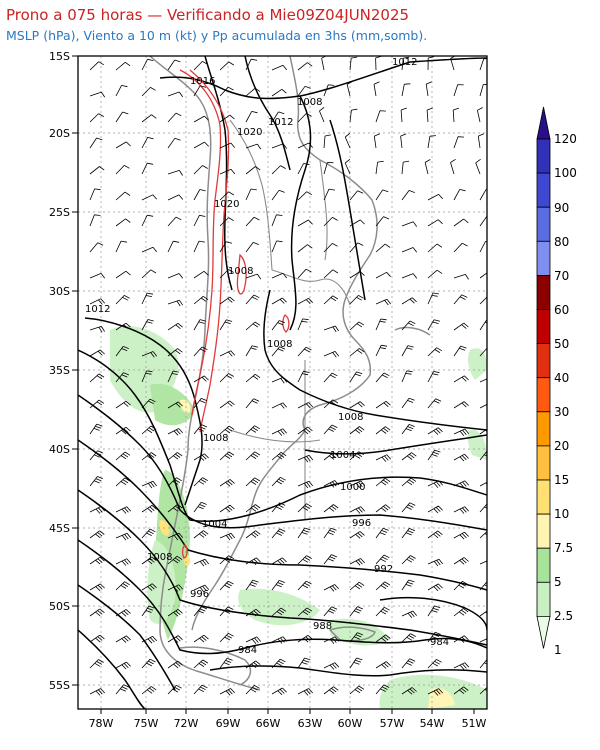  Describe the element at coordinates (561, 242) in the screenshot. I see `colorbar-label: 80` at that location.